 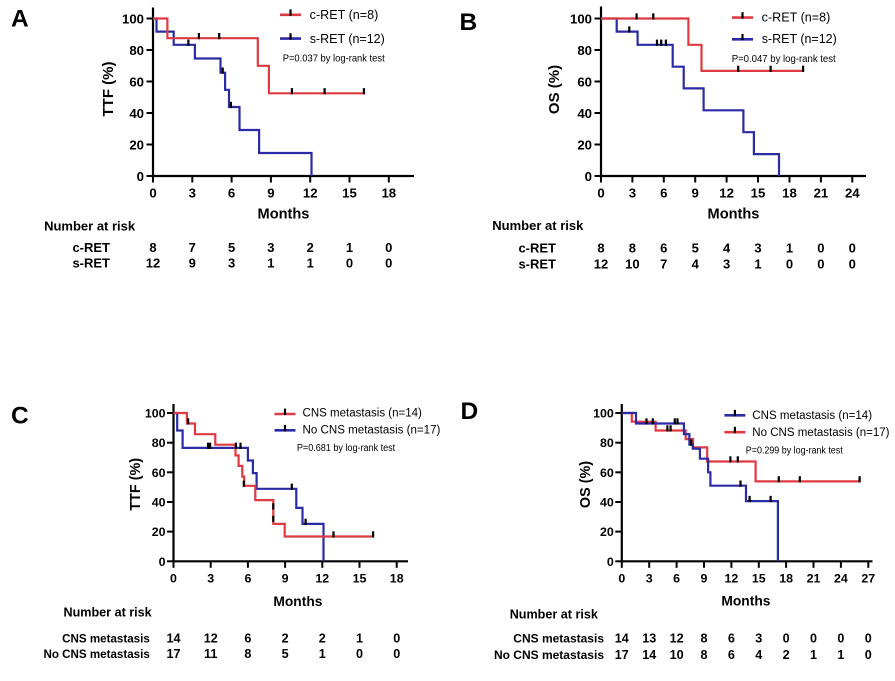 What do you see at coordinates (663, 263) in the screenshot?
I see `svg-text: 7` at bounding box center [663, 263].